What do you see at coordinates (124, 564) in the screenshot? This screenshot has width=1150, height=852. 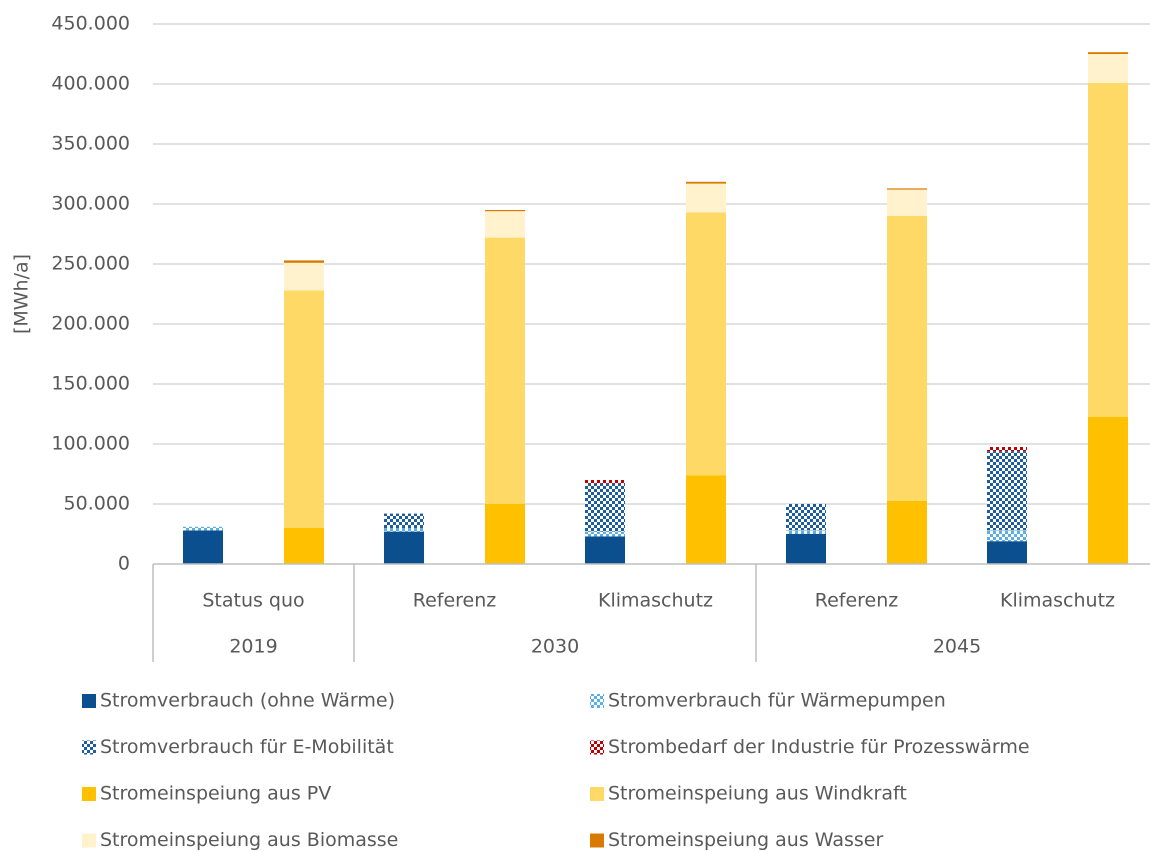 I see `y-tick-label: 0` at bounding box center [124, 564].